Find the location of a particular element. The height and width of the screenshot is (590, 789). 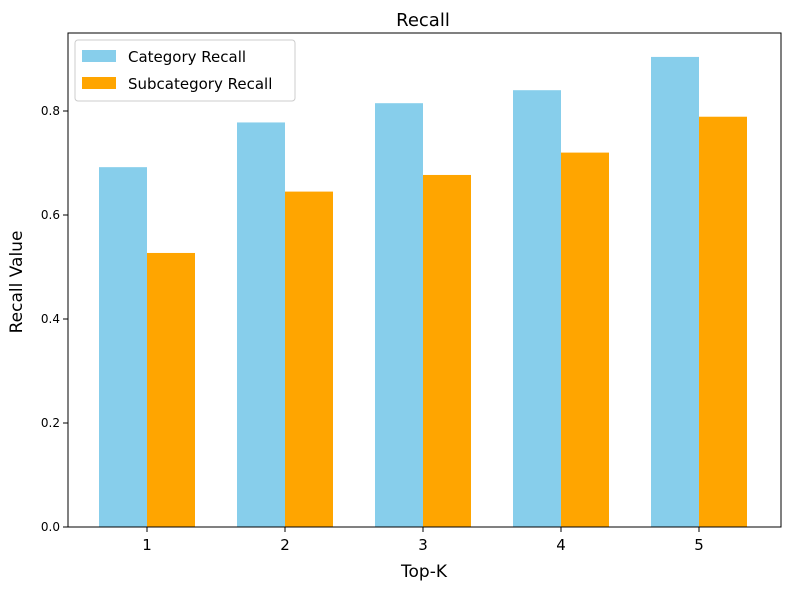

x-axis-ticks: 1 2 3 4 5 is located at coordinates (423, 540).